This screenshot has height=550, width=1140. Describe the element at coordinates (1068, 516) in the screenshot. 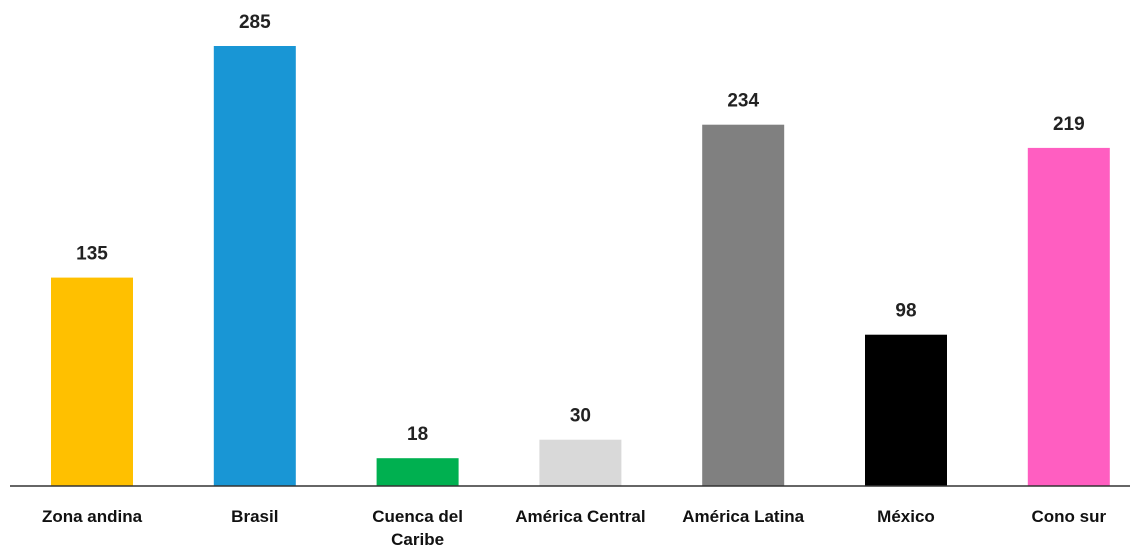

I see `category-label-cono-sur: Cono sur` at that location.